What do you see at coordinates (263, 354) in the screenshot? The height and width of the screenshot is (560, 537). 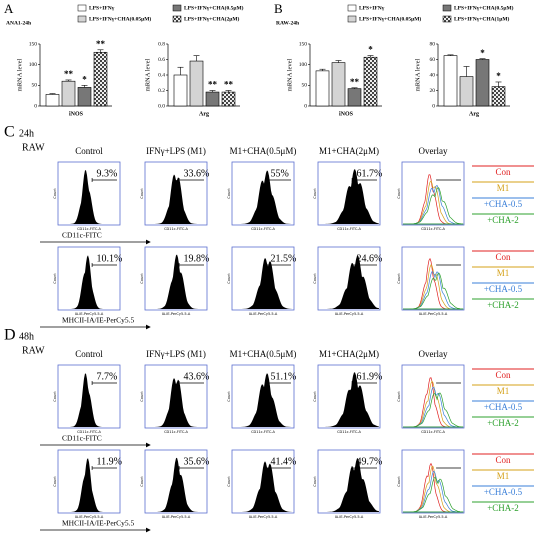 I see `column-header: M1+CHA(0.5μM)` at bounding box center [263, 354].